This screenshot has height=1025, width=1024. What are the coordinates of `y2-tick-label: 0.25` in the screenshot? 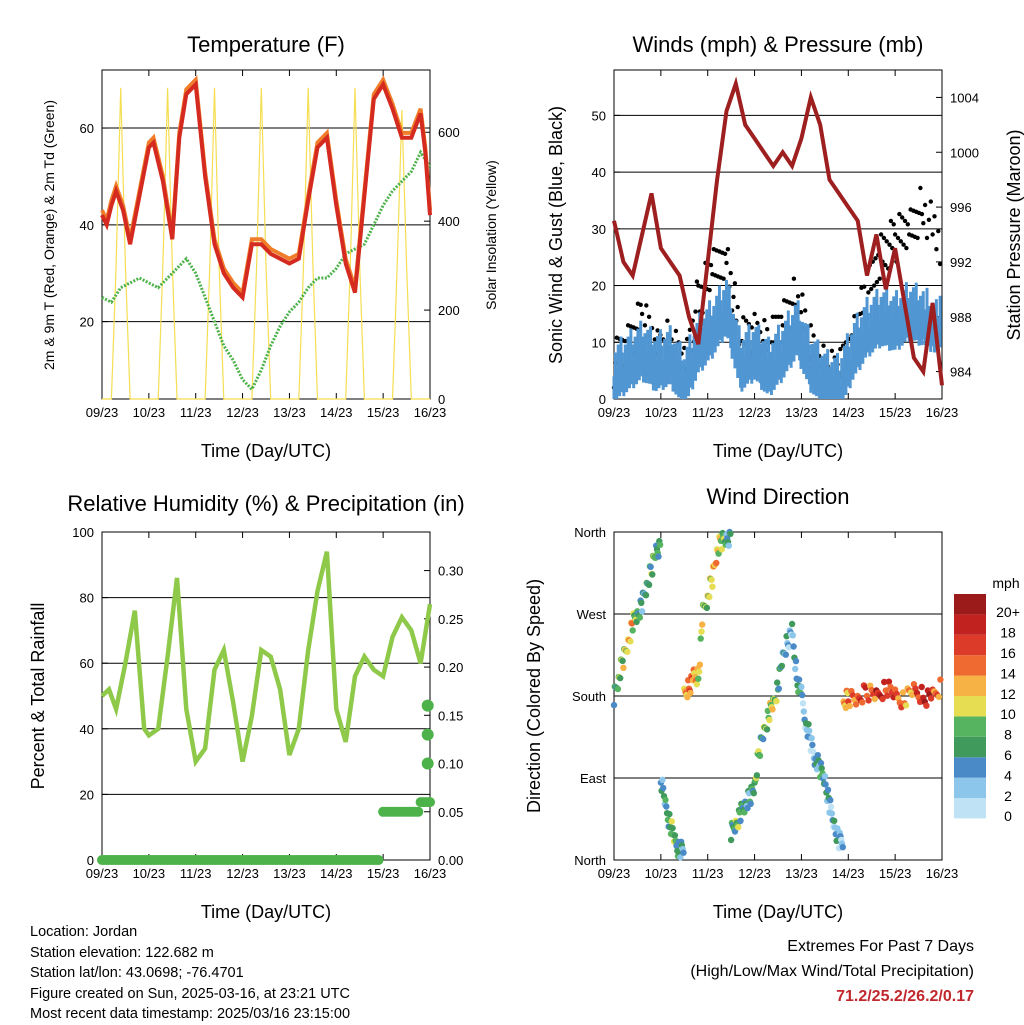 It's located at (450, 619).